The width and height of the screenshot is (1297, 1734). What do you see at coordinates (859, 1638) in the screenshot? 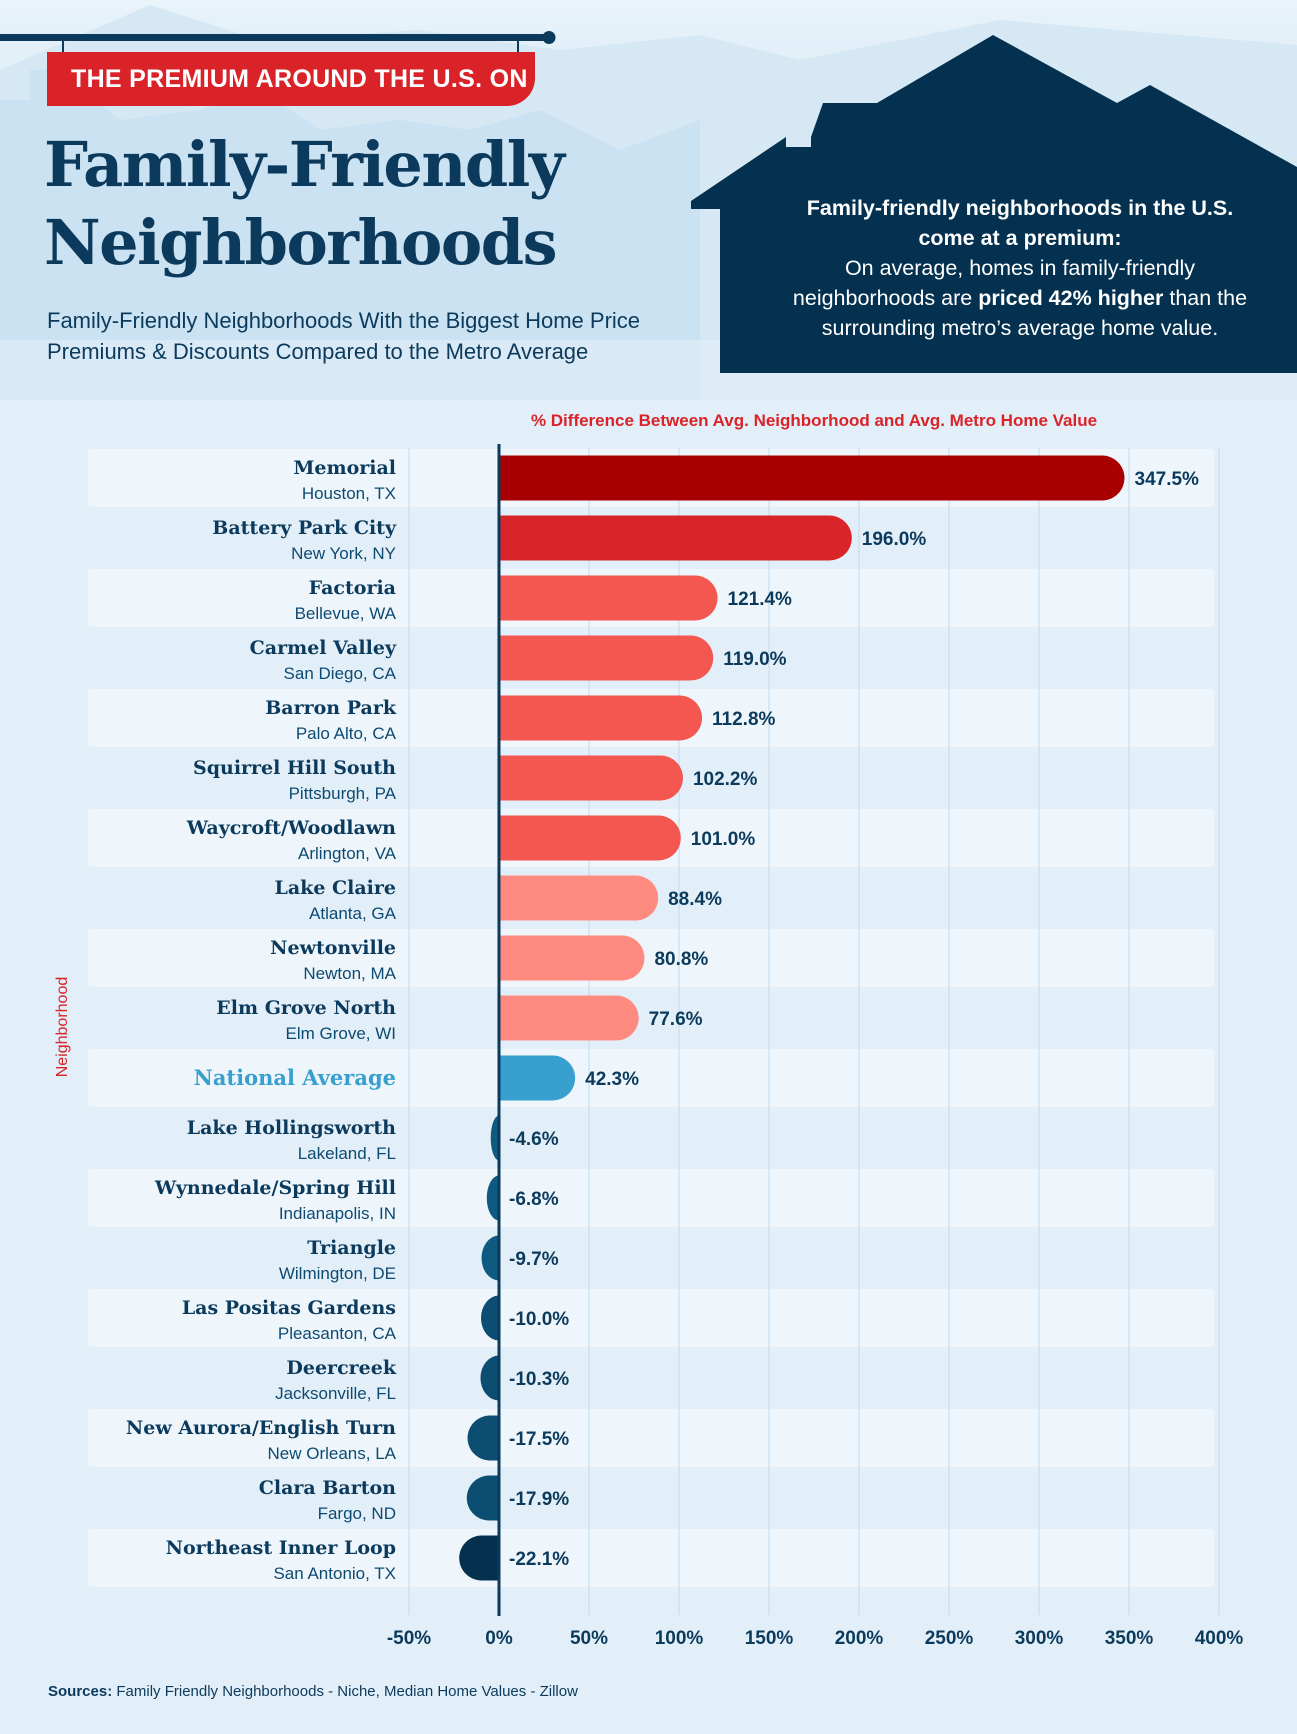
I see `x-tick-label: 200%` at bounding box center [859, 1638].